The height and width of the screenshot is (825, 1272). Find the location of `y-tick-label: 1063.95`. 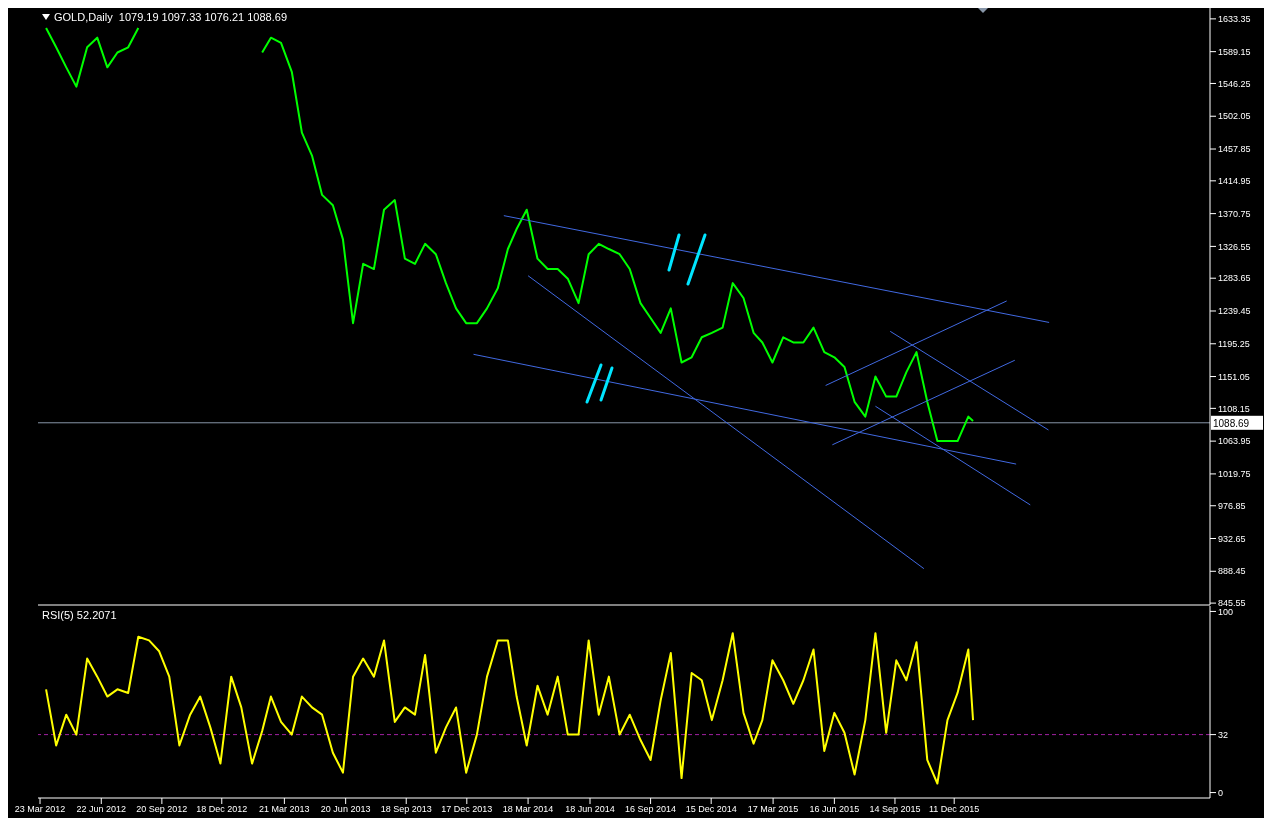

y-tick-label: 1063.95 is located at coordinates (1234, 441).